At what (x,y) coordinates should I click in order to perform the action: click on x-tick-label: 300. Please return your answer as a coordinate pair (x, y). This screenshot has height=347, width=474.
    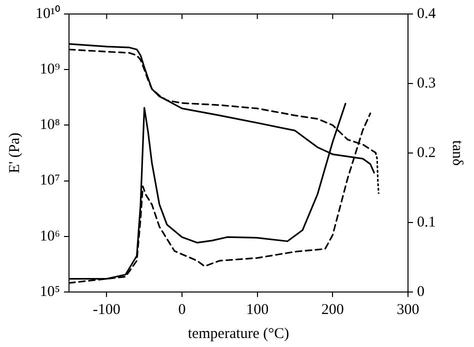
    Looking at the image, I should click on (408, 310).